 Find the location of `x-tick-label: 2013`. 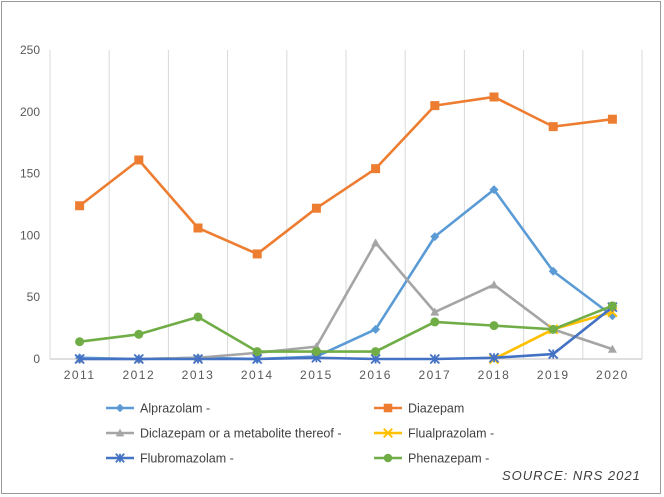

x-tick-label: 2013 is located at coordinates (198, 375).